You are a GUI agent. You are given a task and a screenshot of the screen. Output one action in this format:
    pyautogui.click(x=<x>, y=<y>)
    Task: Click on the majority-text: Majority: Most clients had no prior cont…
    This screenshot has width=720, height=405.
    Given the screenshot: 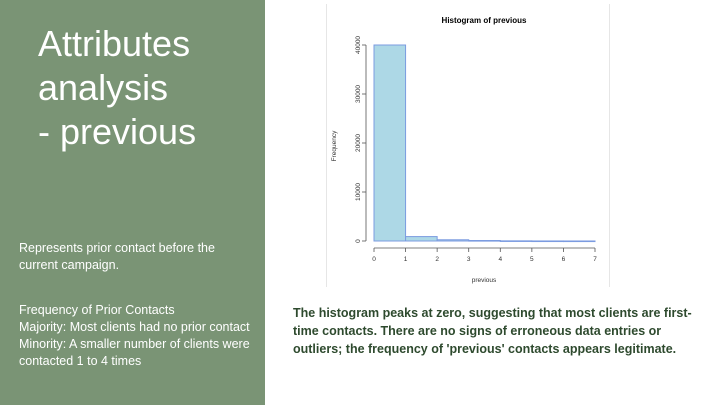 What is the action you would take?
    pyautogui.click(x=134, y=327)
    